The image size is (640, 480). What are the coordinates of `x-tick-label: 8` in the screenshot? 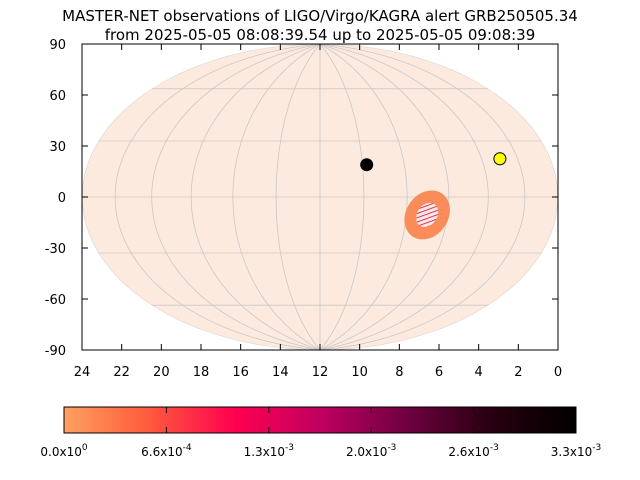 It's located at (399, 372).